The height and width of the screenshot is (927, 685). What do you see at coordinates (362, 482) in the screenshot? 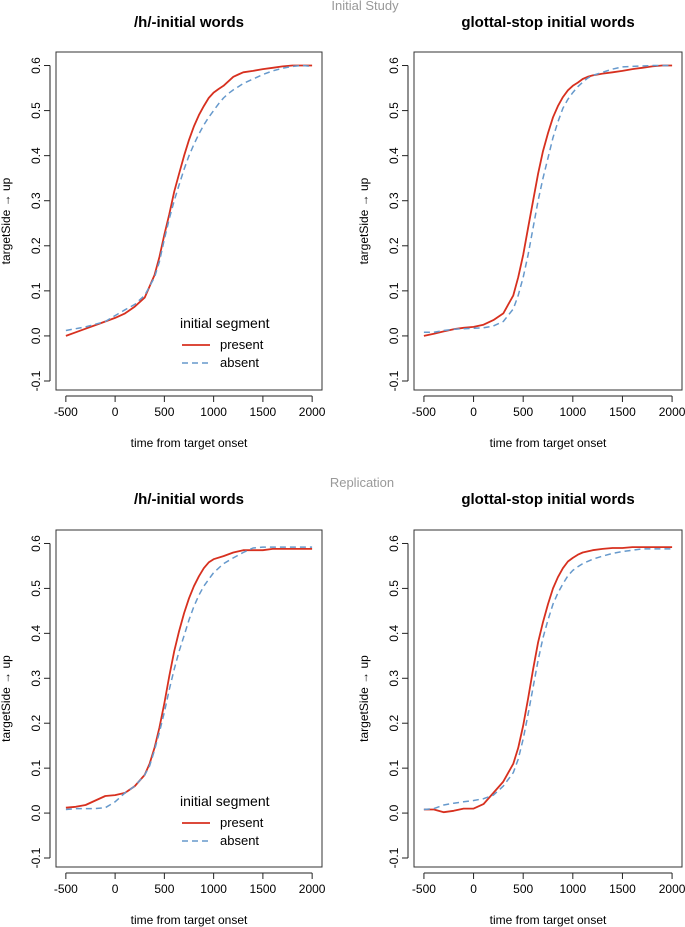
I see `section-title-replication: Replication` at bounding box center [362, 482].